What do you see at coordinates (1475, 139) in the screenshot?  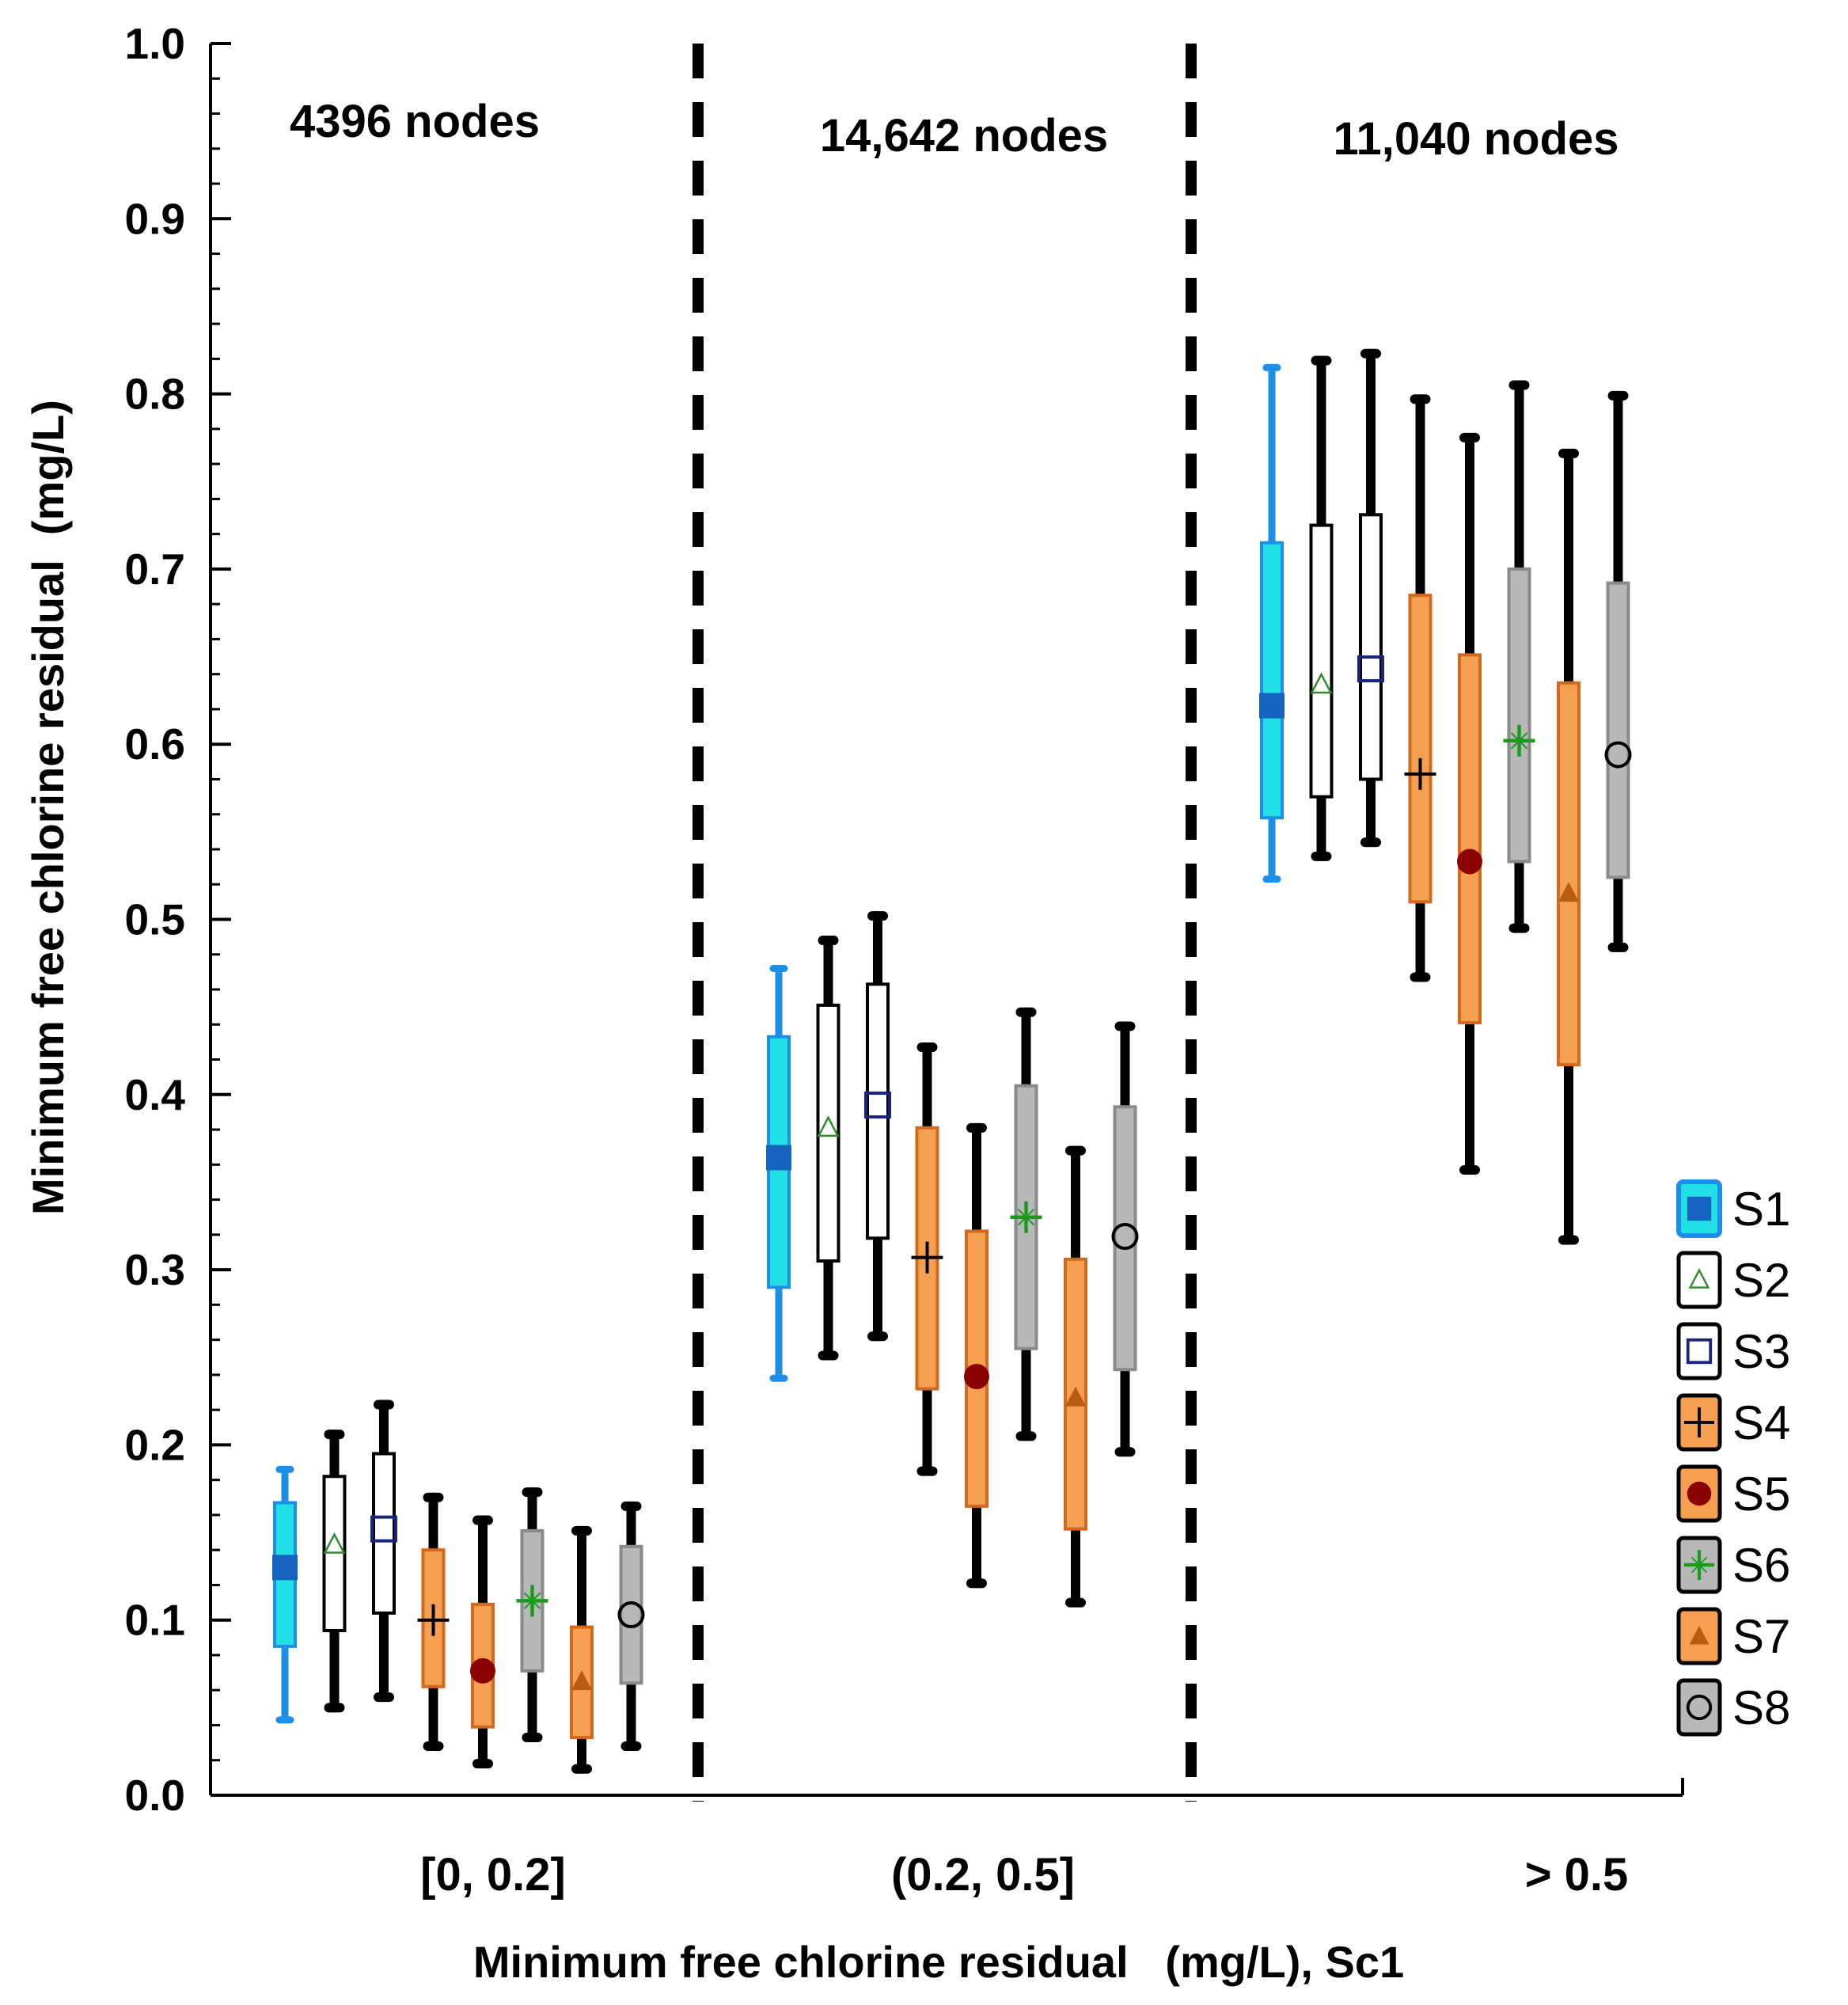 I see `group-annotation: 11,040 nodes` at bounding box center [1475, 139].